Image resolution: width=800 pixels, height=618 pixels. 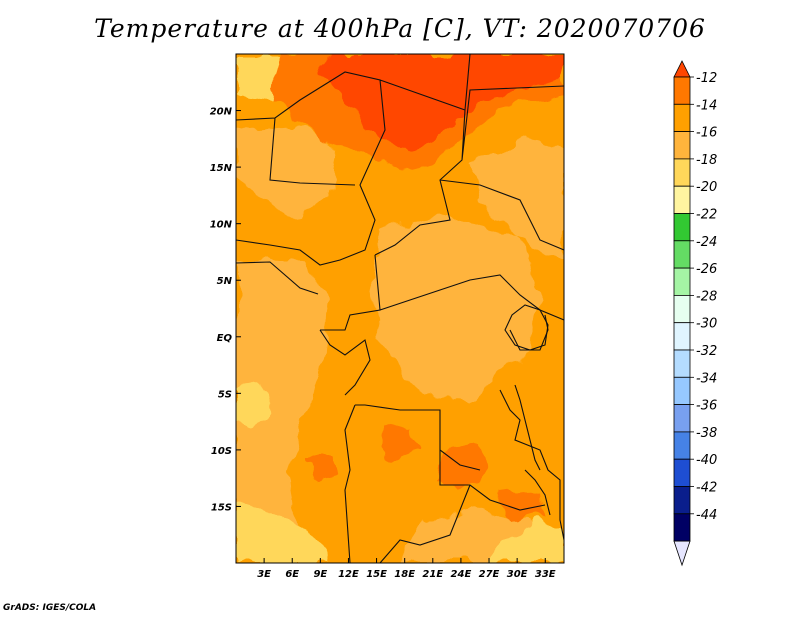 I want to click on colorbar-label: -18, so click(x=706, y=160).